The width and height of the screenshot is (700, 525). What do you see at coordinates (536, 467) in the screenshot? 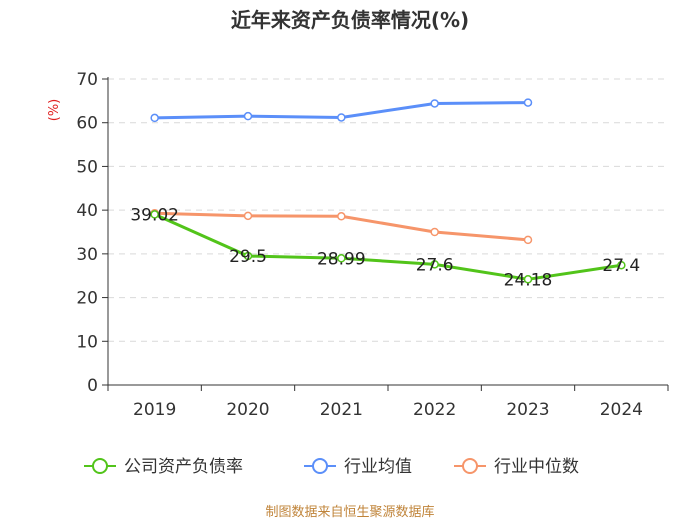
I see `legend-label: 行业中位数` at bounding box center [536, 467].